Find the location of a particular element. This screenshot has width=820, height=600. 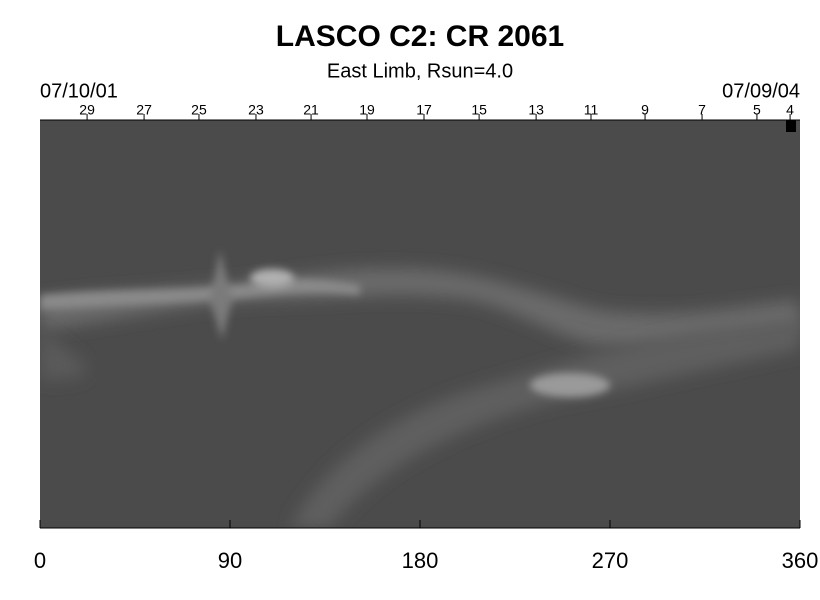

top-tick-label: 9 is located at coordinates (645, 110).